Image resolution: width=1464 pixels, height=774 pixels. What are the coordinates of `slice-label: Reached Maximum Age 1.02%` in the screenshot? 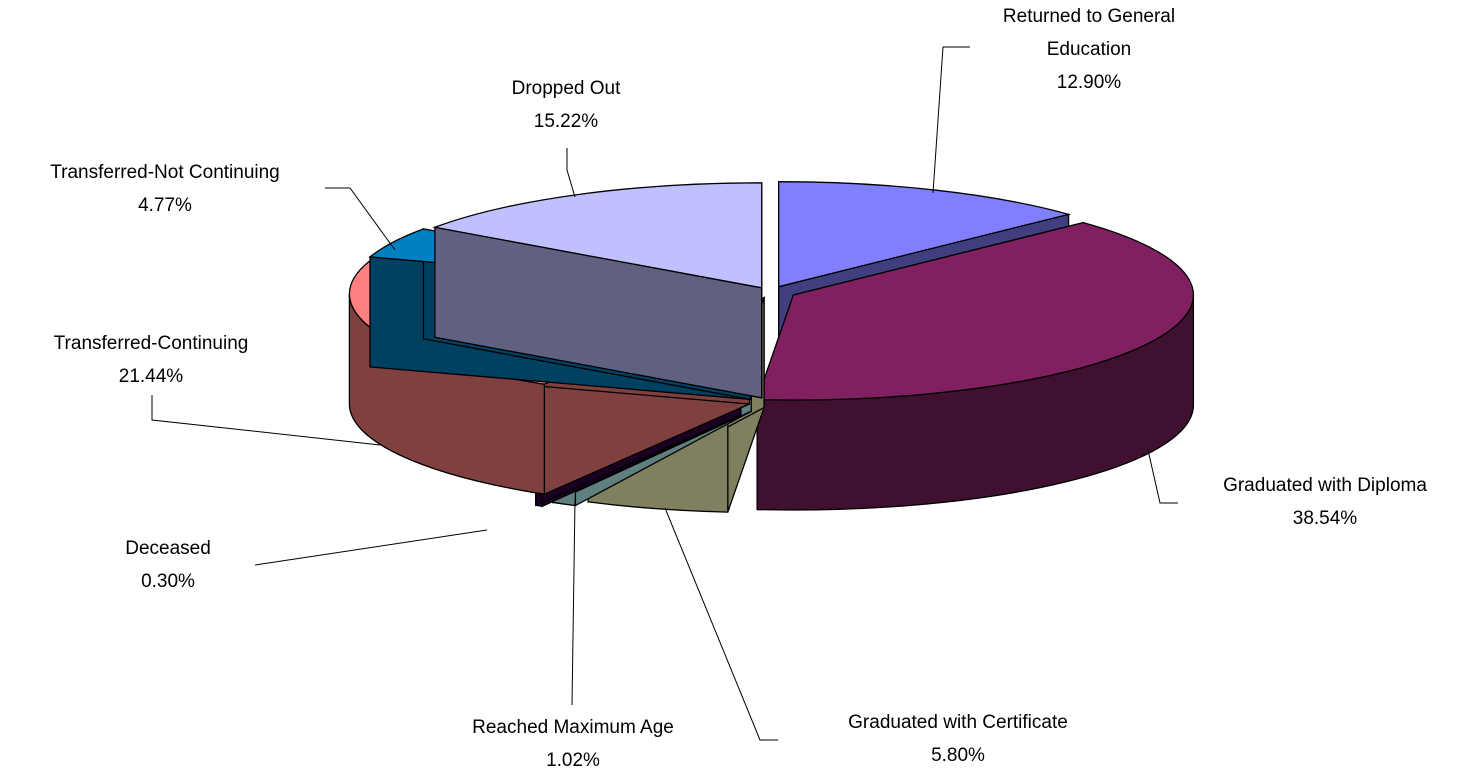 It's located at (573, 742).